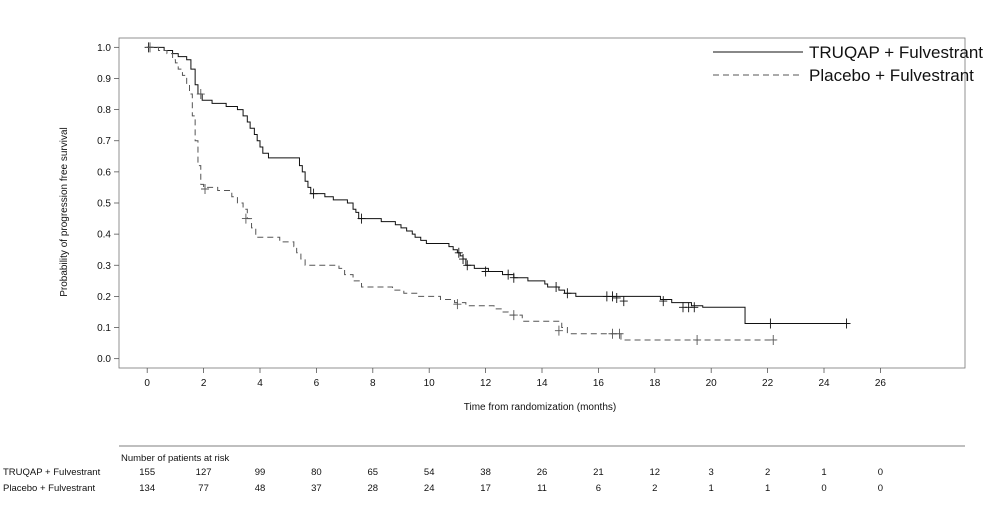  What do you see at coordinates (373, 472) in the screenshot?
I see `risk-count: 65` at bounding box center [373, 472].